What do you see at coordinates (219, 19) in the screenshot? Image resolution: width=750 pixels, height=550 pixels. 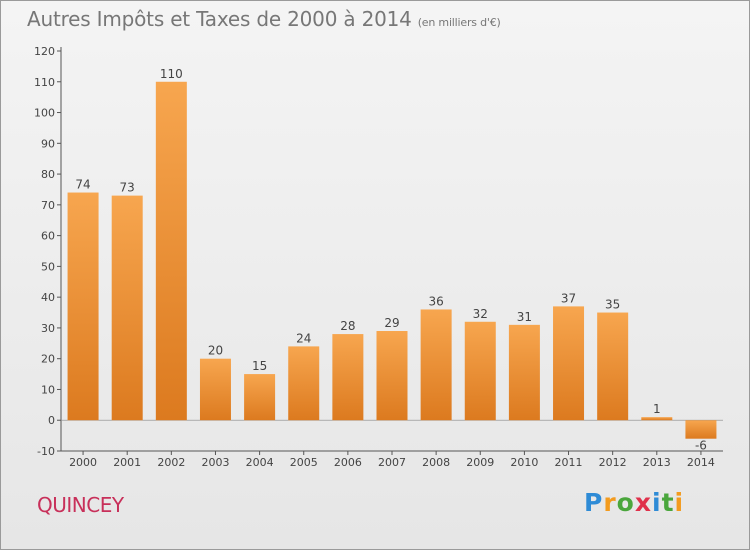 I see `chart-title-text: Autres Impôts et Taxes de 2000 à 2014` at bounding box center [219, 19].